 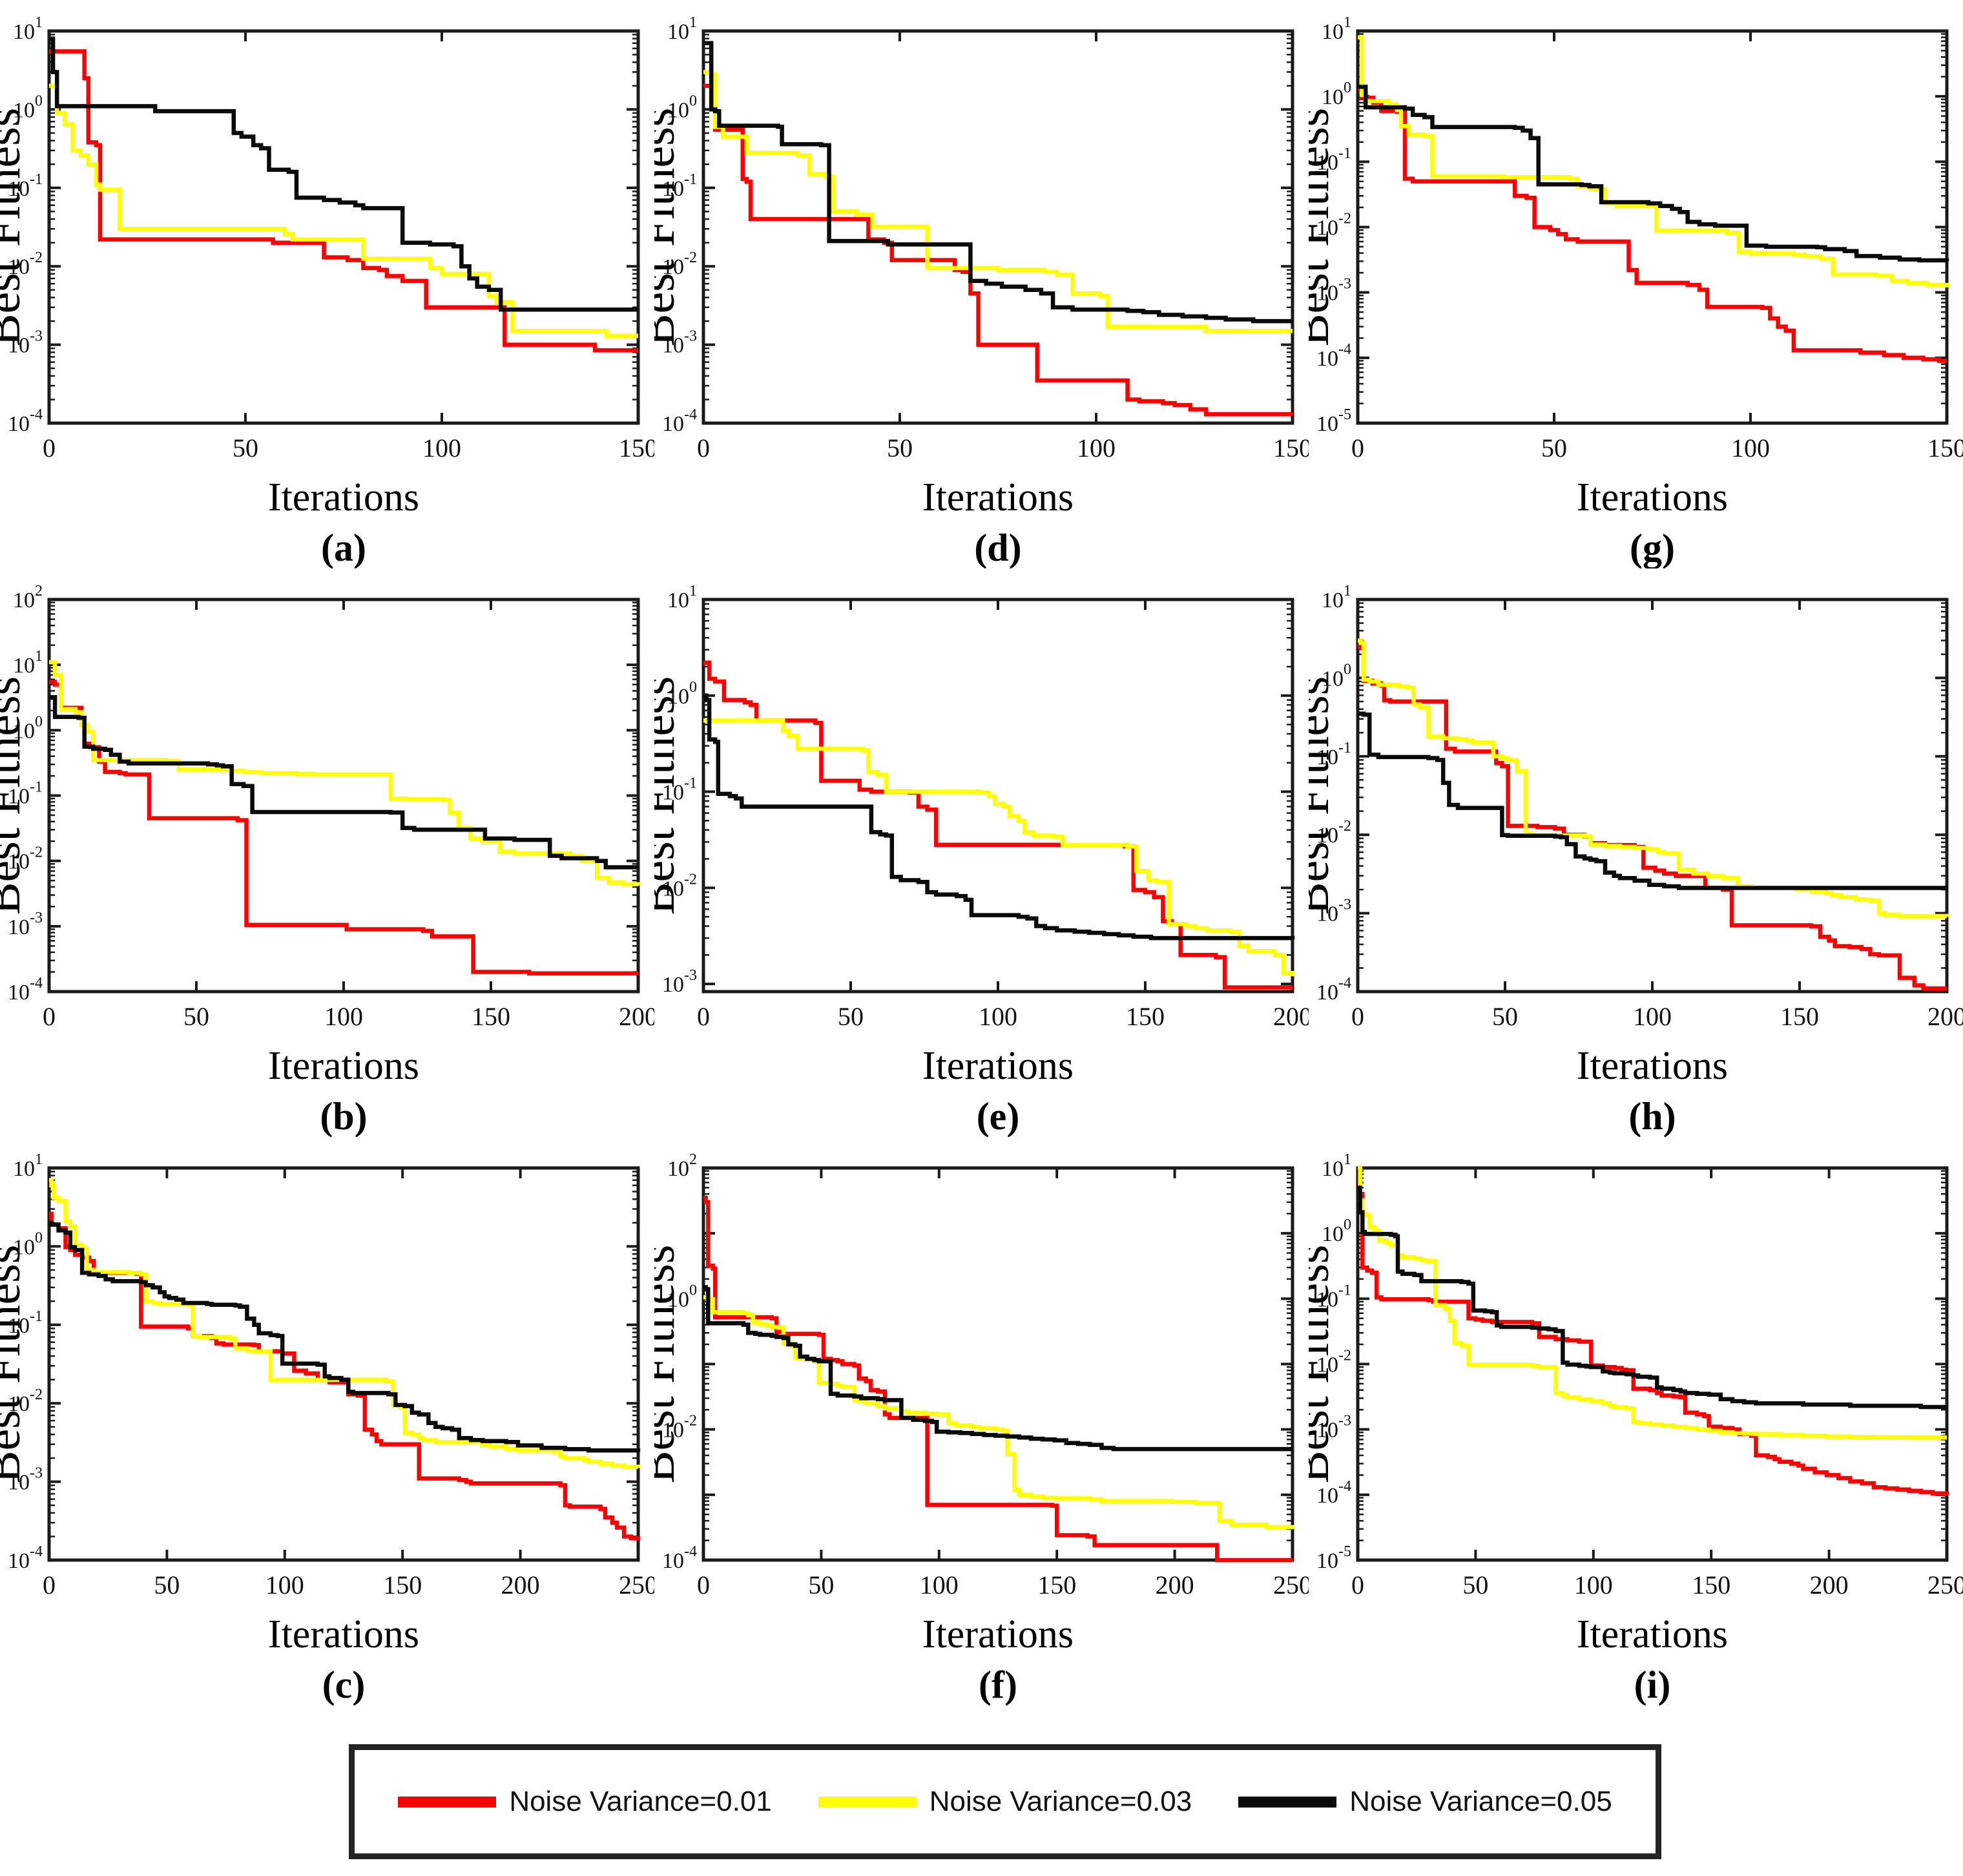 What do you see at coordinates (447, 1802) in the screenshot?
I see `legend-line-swatch` at bounding box center [447, 1802].